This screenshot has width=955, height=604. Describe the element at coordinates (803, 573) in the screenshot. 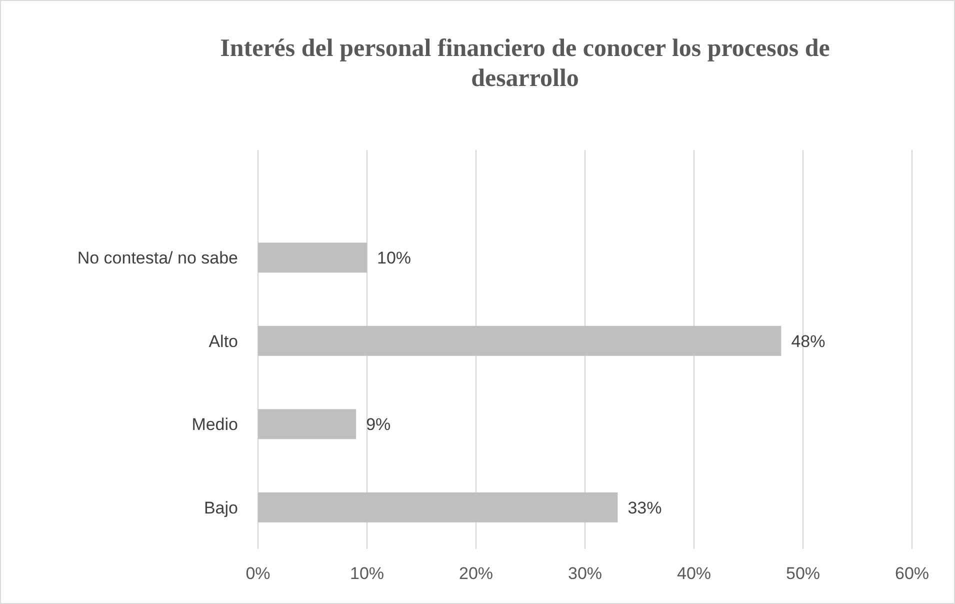

I see `x-tick-label: 50%` at that location.